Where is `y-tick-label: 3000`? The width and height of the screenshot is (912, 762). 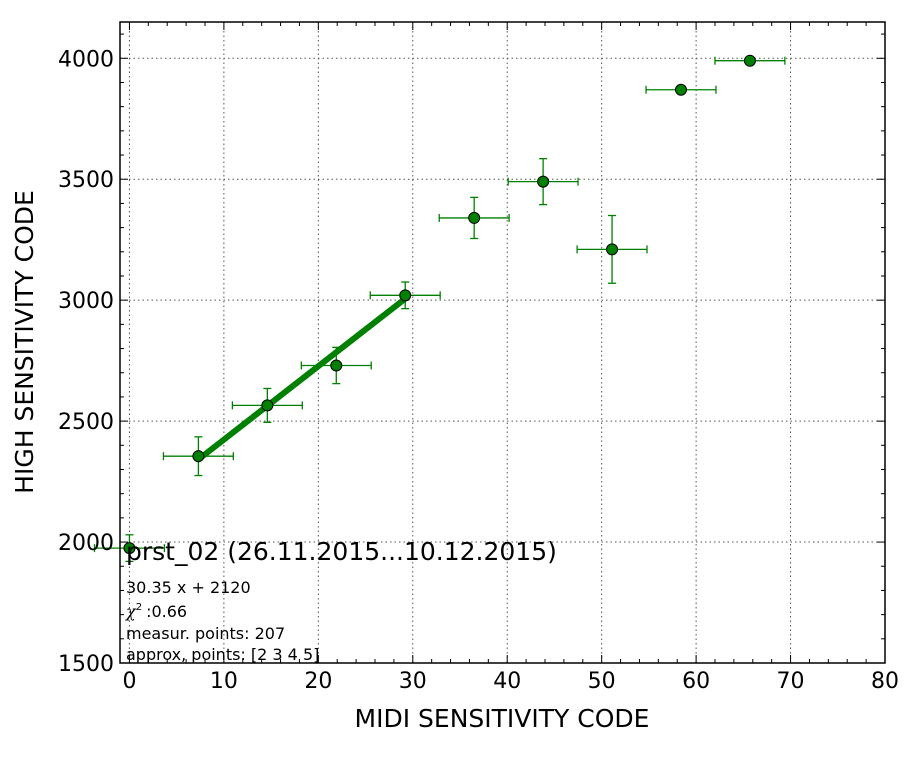 y-tick-label: 3000 is located at coordinates (86, 301).